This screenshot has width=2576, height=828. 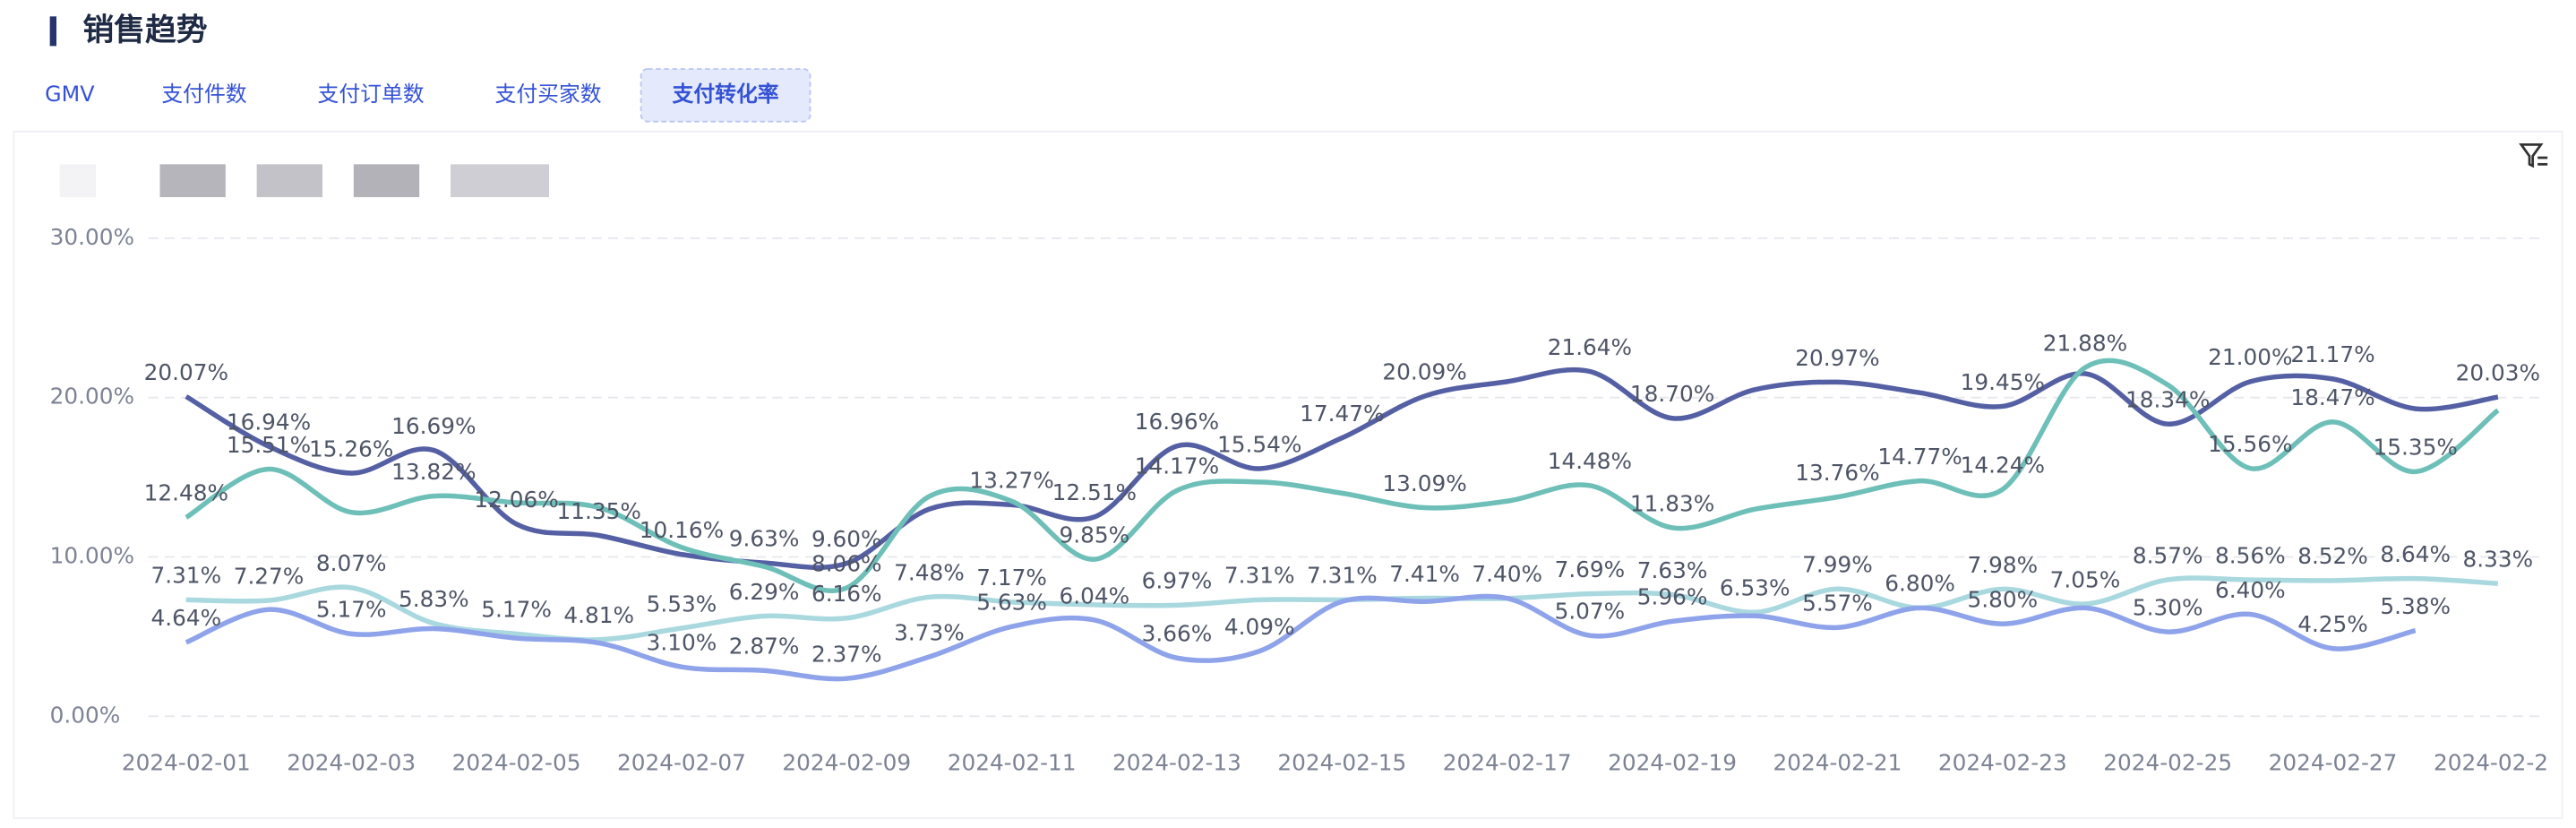 What do you see at coordinates (2085, 579) in the screenshot?
I see `data-label: 7.05%` at bounding box center [2085, 579].